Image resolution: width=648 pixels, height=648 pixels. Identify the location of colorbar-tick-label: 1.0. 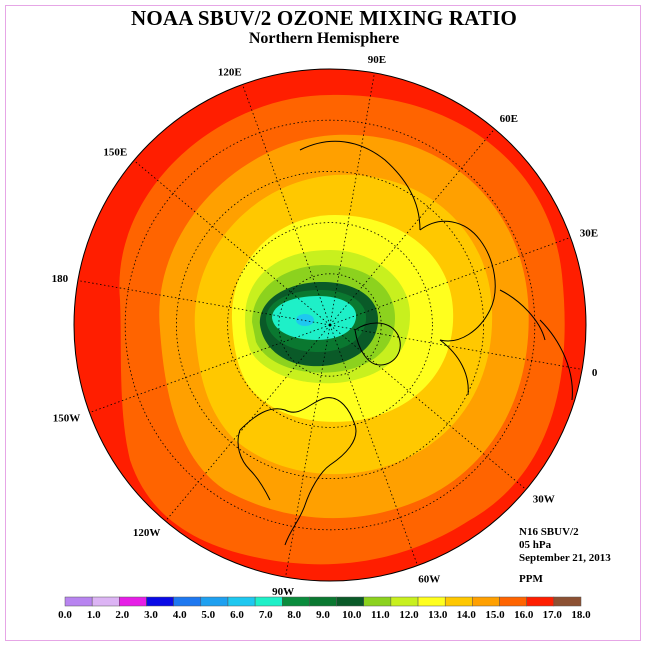
(94, 615).